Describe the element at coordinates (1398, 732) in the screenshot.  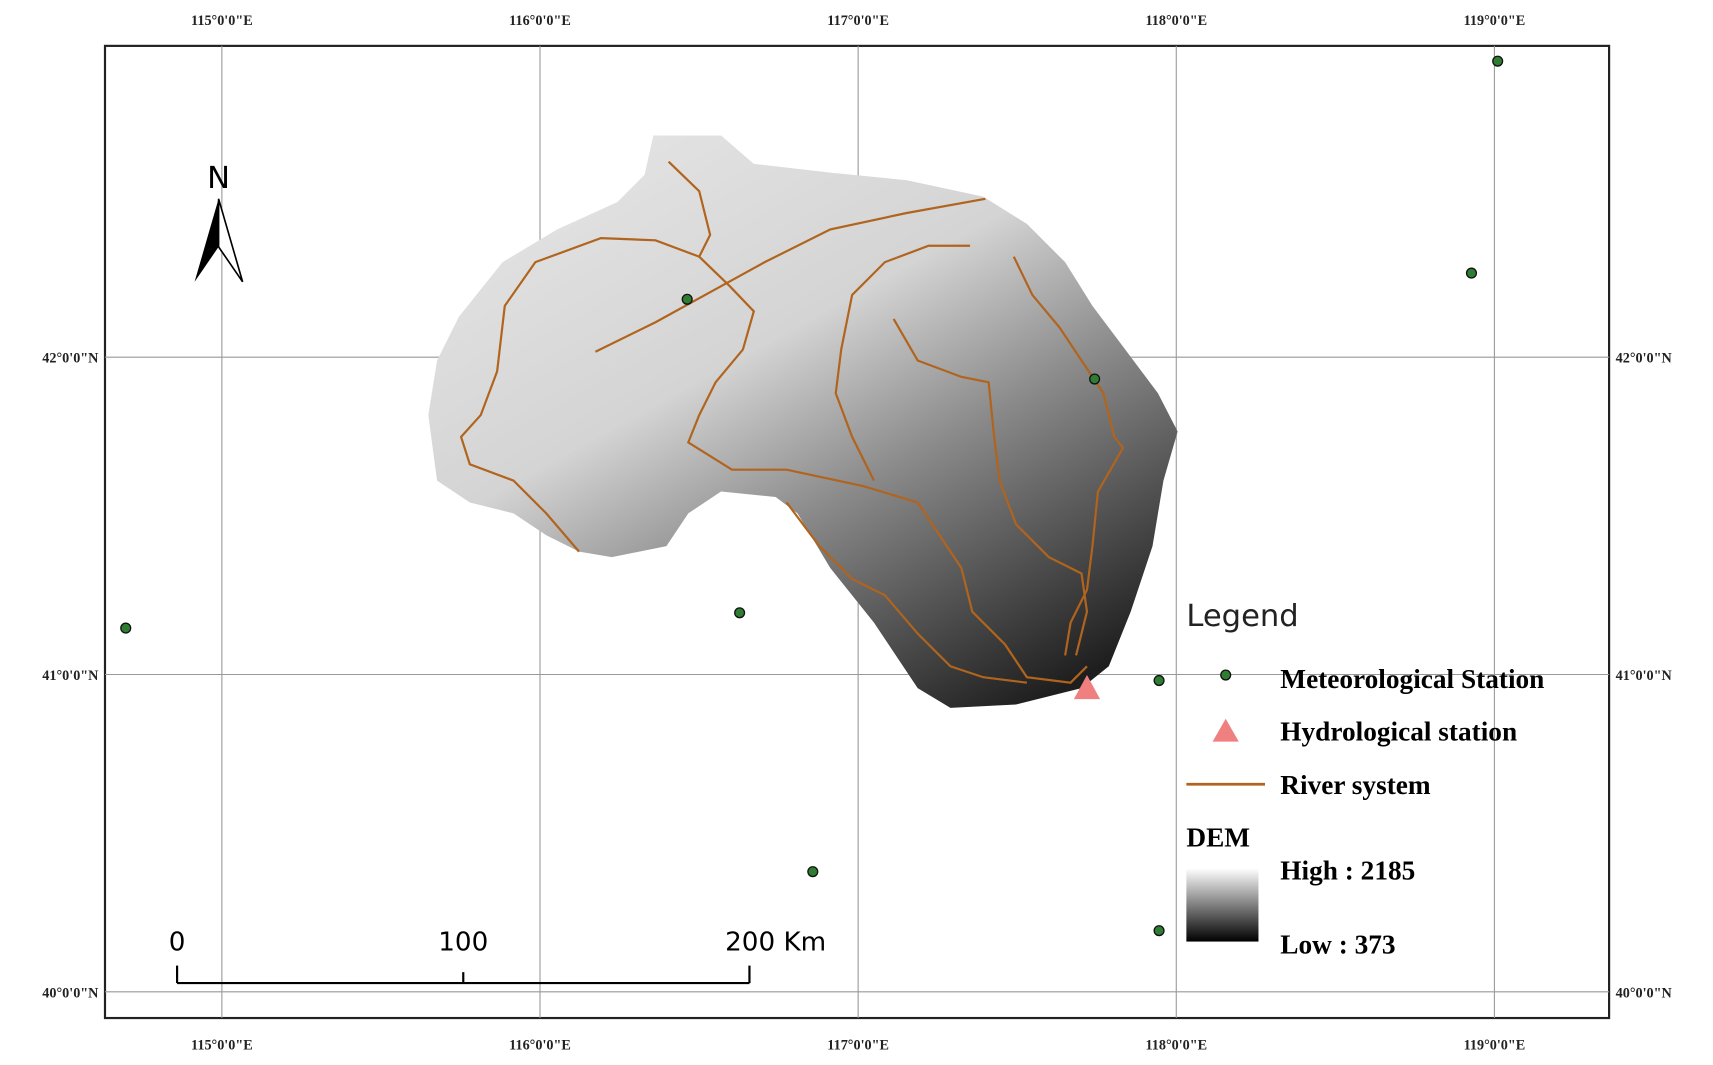
I see `legend-item: Hydrological station` at that location.